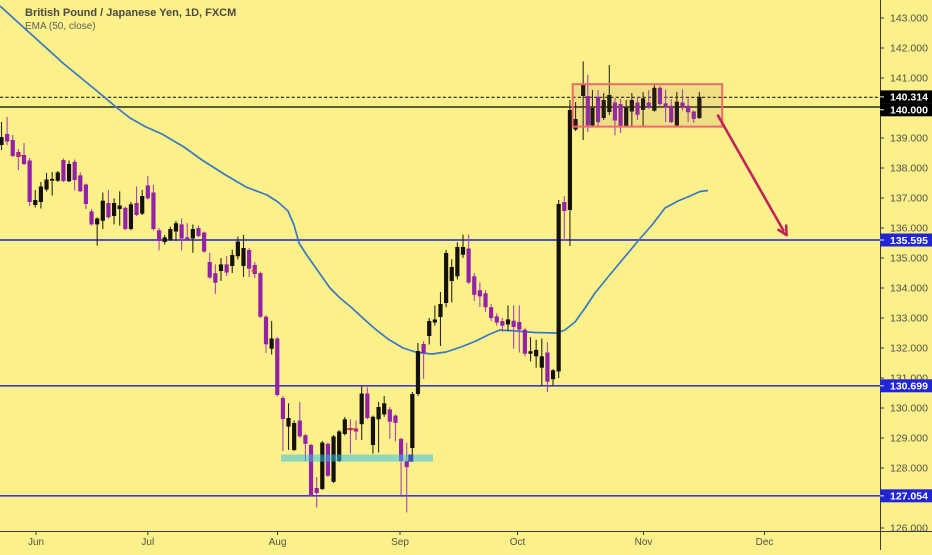  Describe the element at coordinates (909, 319) in the screenshot. I see `svg-text: 133.000` at that location.